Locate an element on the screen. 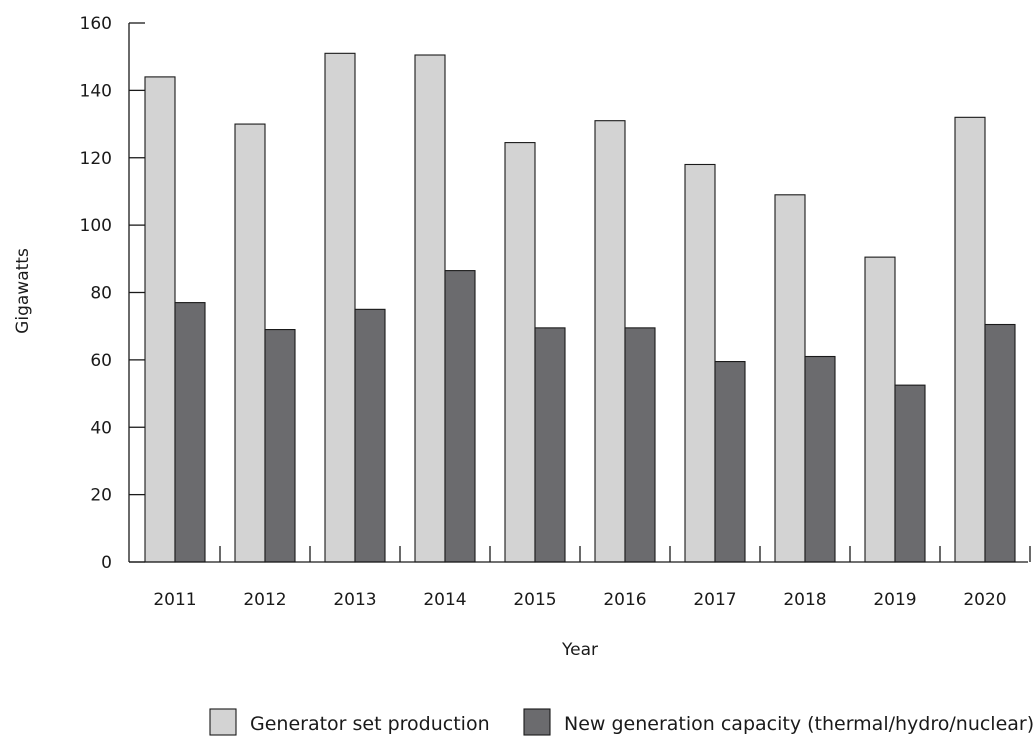 The width and height of the screenshot is (1036, 736). x-tick-label: 2016 is located at coordinates (624, 600).